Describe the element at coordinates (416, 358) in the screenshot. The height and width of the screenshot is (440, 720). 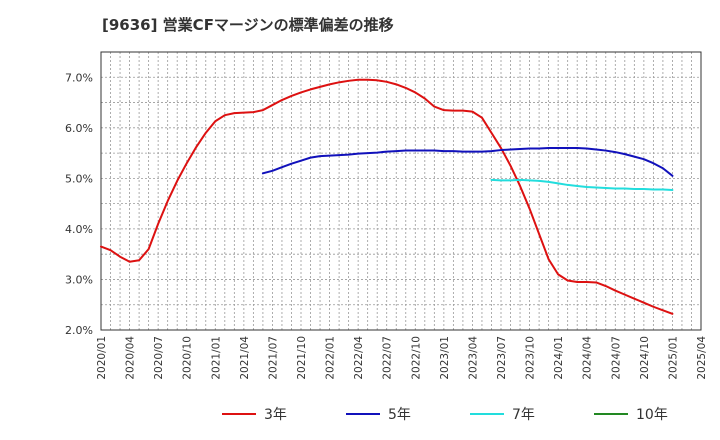
I see `x-tick-label: 2022/10` at that location.